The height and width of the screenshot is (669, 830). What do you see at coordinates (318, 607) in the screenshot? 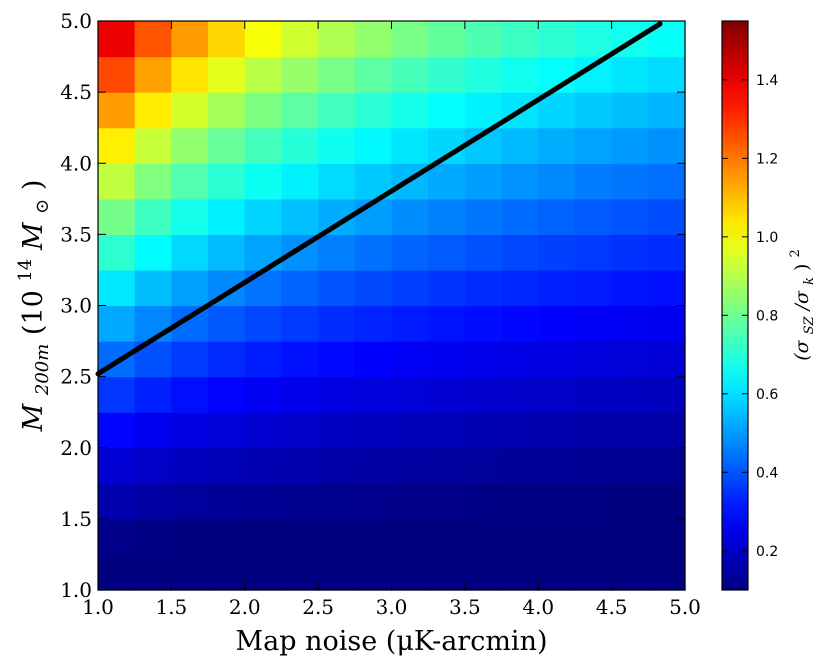
I see `x-tick-label: 2.5` at bounding box center [318, 607].